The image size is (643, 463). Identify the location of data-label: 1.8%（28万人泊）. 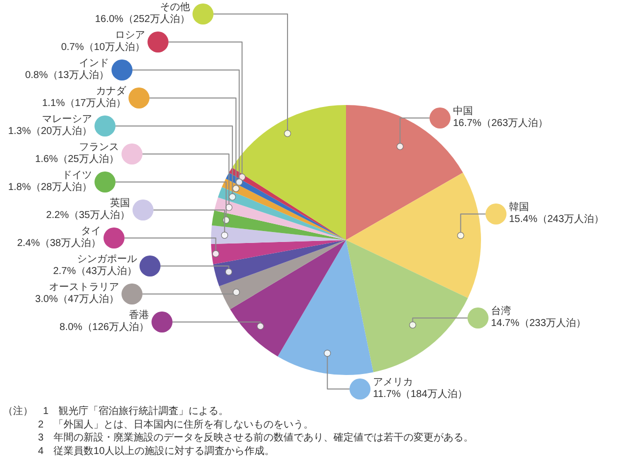
(50, 187).